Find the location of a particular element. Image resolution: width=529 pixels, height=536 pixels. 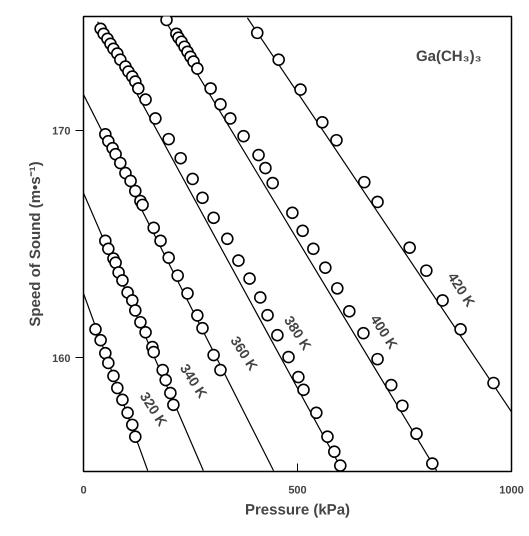

y-axis-title: Speed of Sound (m•s⁻¹) is located at coordinates (35, 244).